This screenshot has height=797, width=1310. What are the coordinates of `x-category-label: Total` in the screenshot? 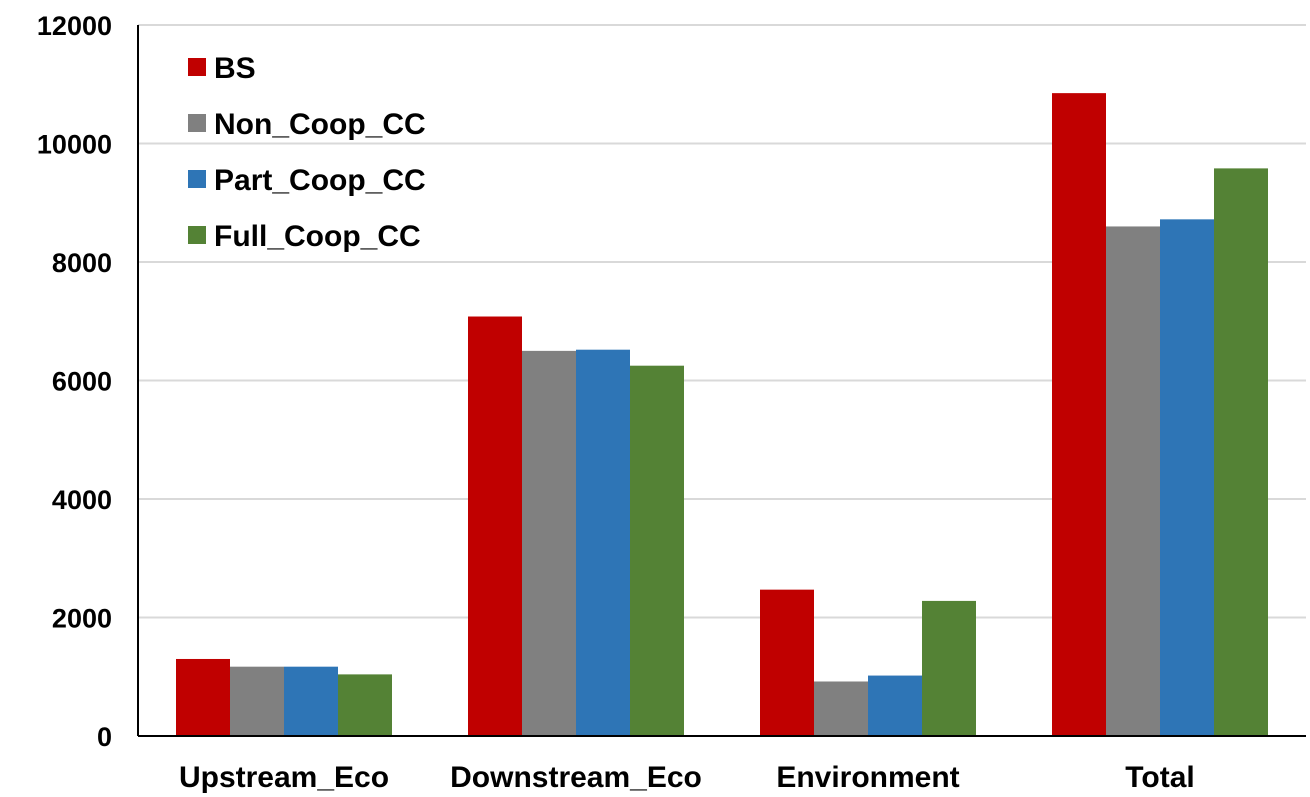 It's located at (1159, 777).